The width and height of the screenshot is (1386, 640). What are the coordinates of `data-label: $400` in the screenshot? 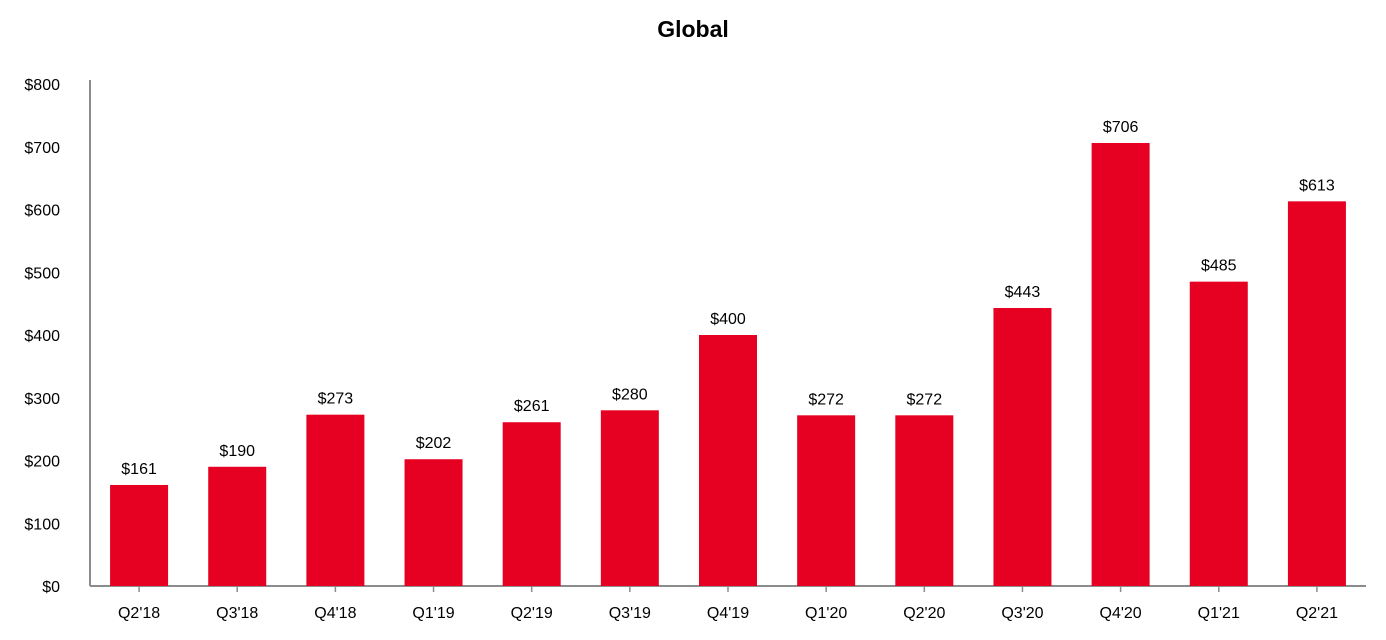 It's located at (728, 319).